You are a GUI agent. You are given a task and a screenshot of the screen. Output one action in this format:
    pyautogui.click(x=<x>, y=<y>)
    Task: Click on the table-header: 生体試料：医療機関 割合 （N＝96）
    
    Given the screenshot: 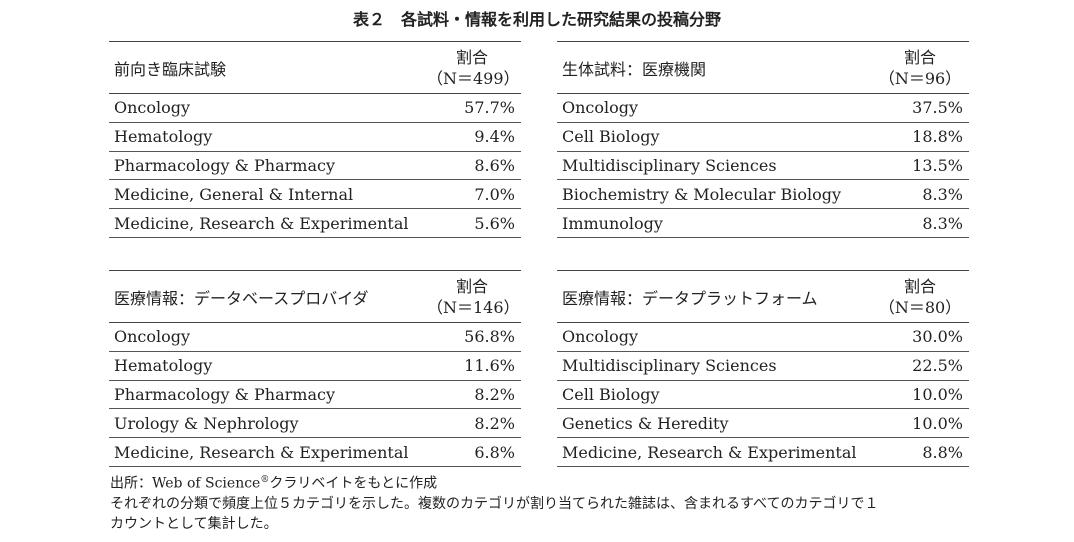 What is the action you would take?
    pyautogui.click(x=763, y=67)
    